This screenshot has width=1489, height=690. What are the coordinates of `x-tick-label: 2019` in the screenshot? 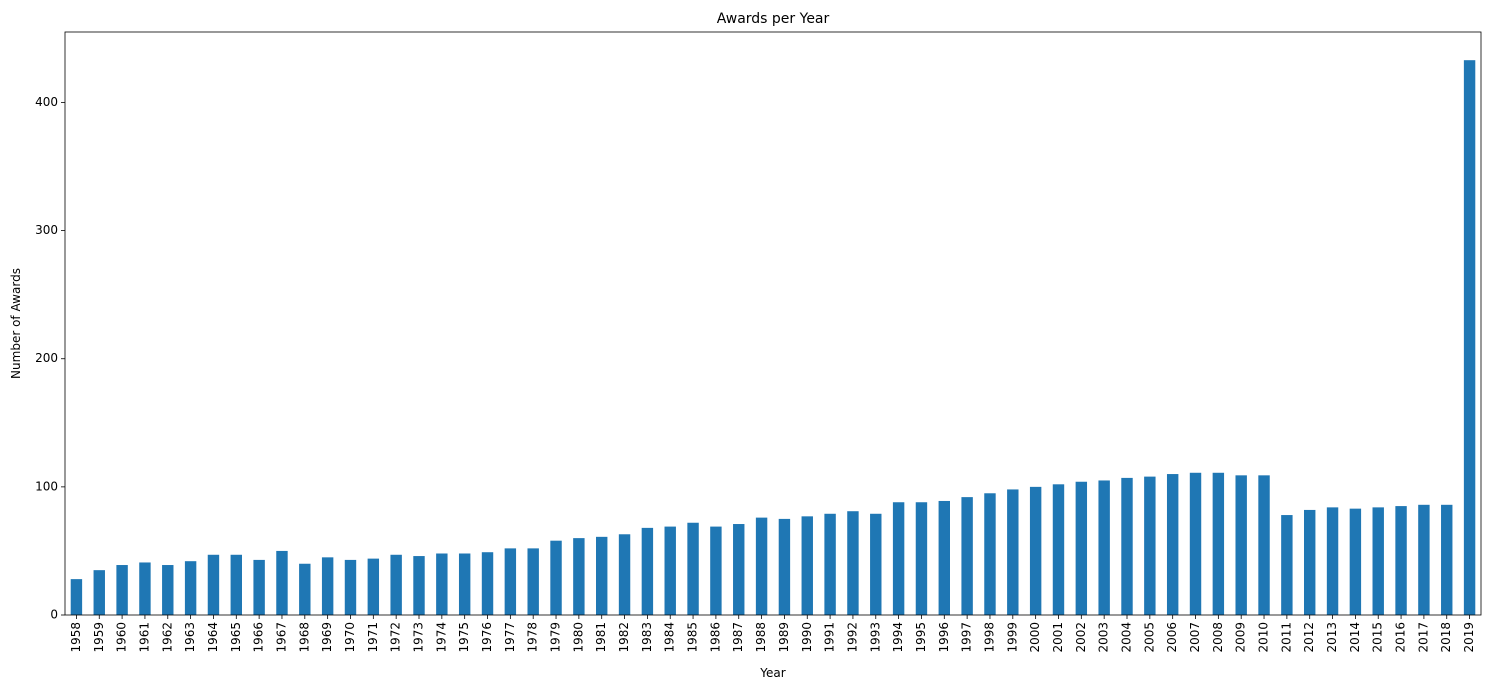 It's located at (1469, 637).